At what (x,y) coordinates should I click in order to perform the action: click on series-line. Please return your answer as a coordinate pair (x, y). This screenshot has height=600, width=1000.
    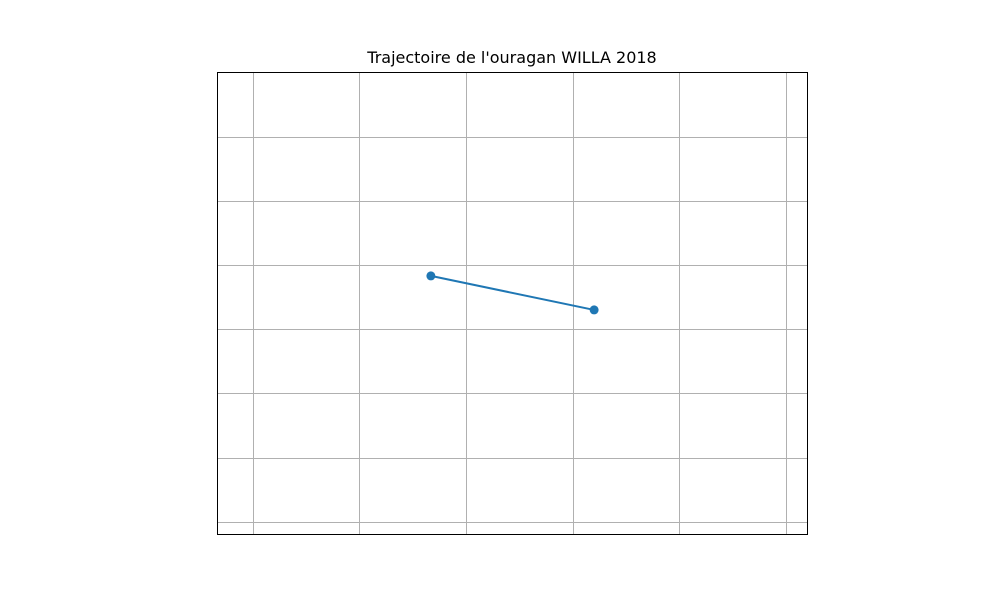
    Looking at the image, I should click on (512, 292).